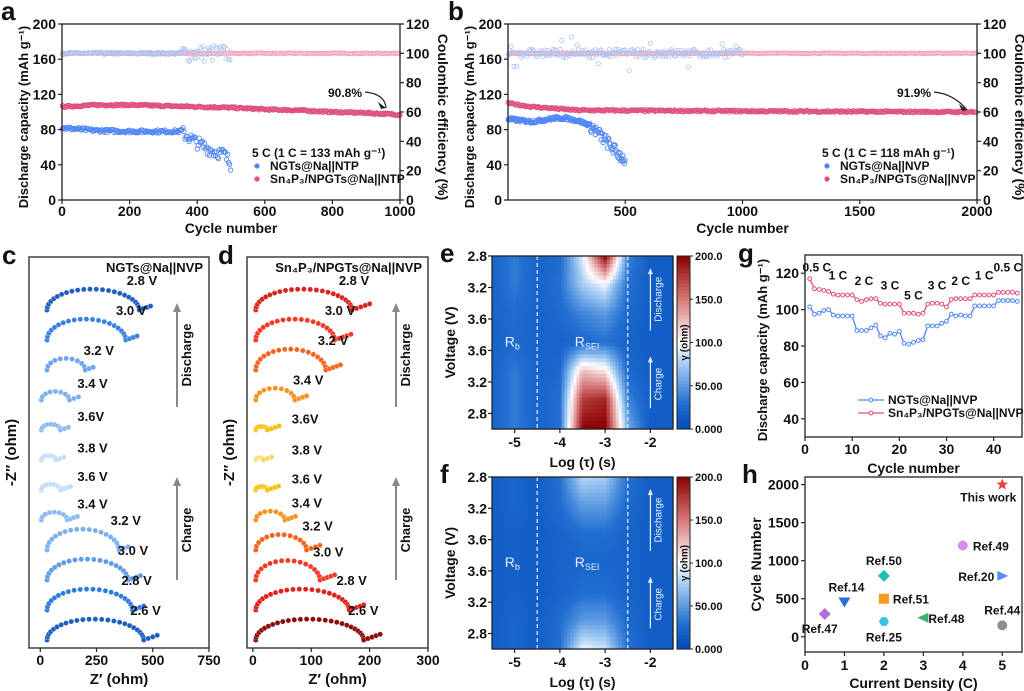 Image resolution: width=1024 pixels, height=691 pixels. What do you see at coordinates (40, 660) in the screenshot?
I see `x-tick-label: 0` at bounding box center [40, 660].